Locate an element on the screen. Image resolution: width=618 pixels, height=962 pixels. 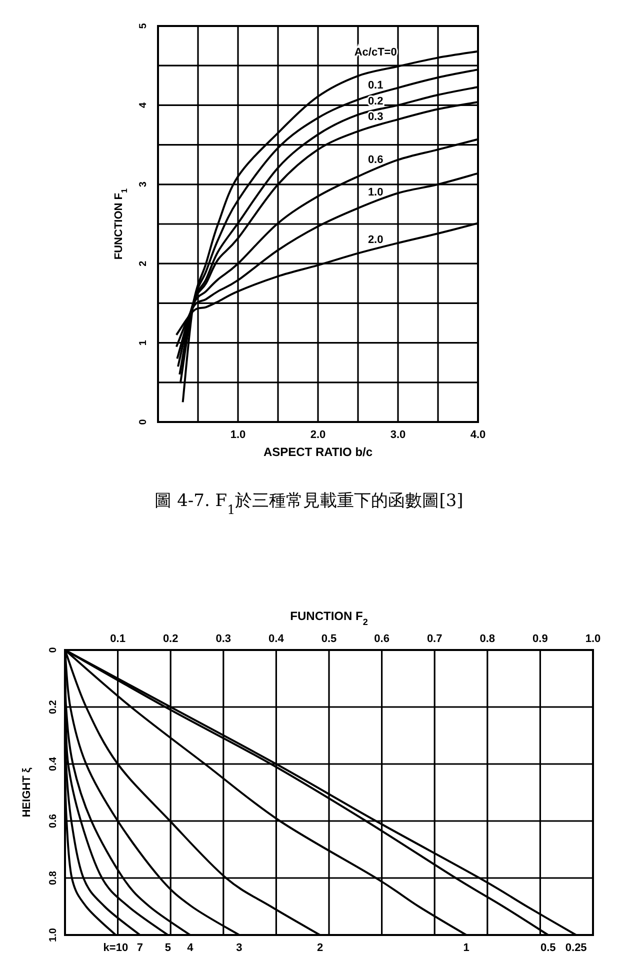
y-tick-label: 0.4 is located at coordinates (53, 763).